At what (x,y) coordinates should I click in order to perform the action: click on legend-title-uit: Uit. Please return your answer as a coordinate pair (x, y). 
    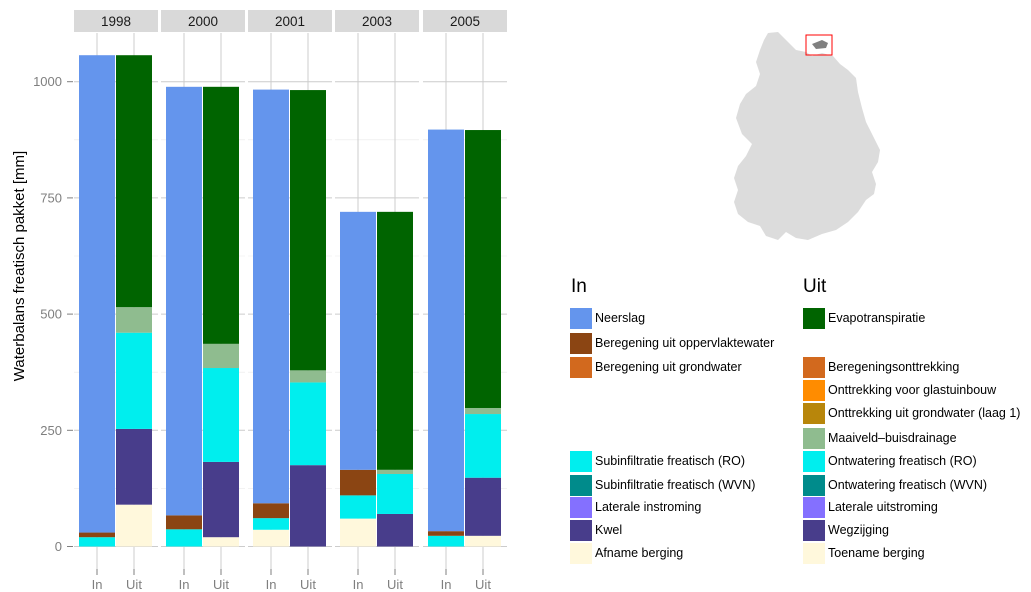
    Looking at the image, I should click on (815, 286).